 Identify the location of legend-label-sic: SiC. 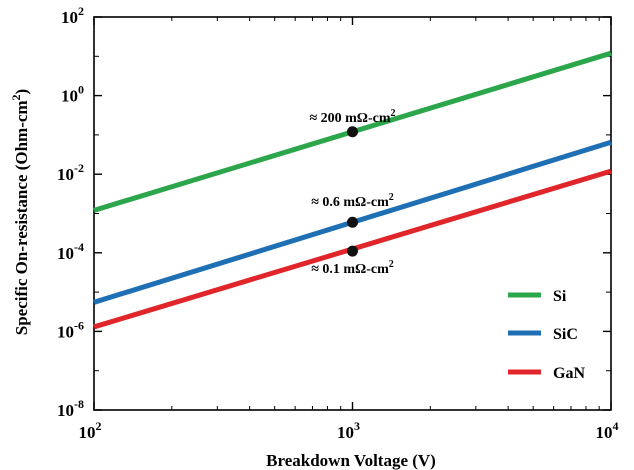
(565, 334).